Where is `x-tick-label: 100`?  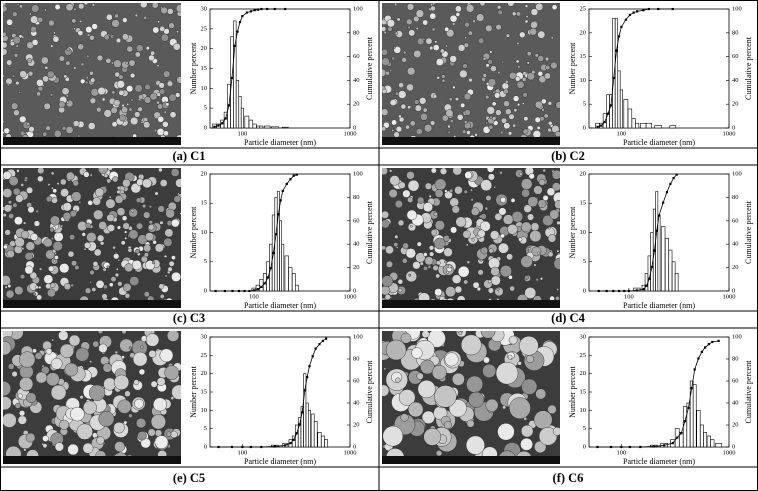
x-tick-label: 100 is located at coordinates (622, 452).